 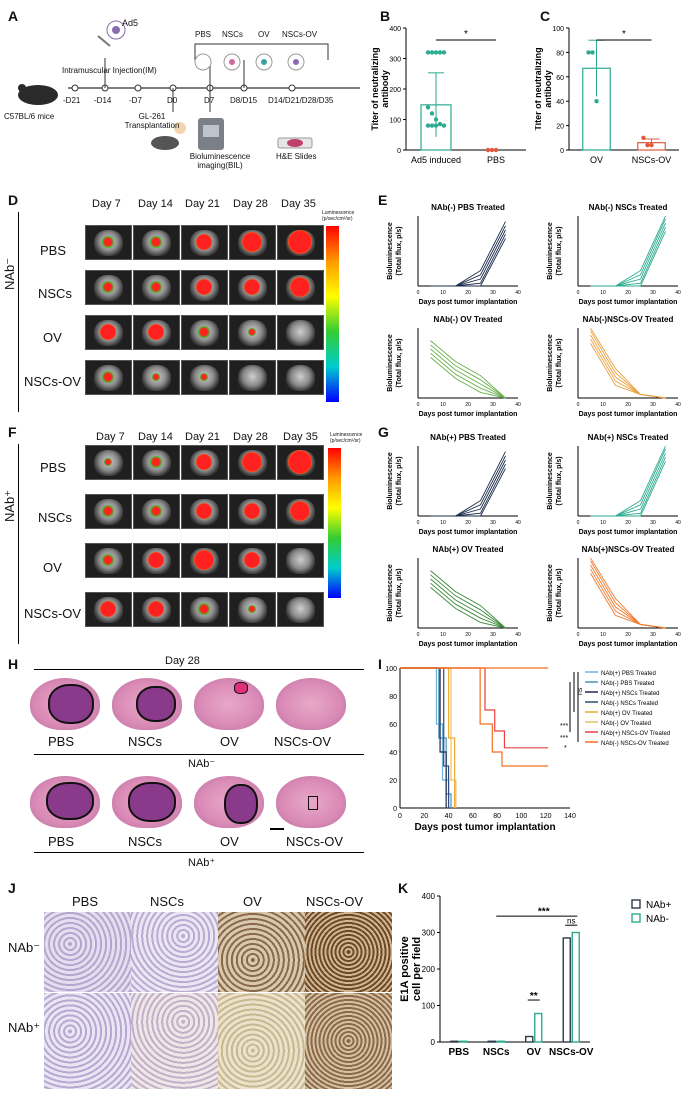 I want to click on y-tick-label: 200, so click(x=395, y=90).